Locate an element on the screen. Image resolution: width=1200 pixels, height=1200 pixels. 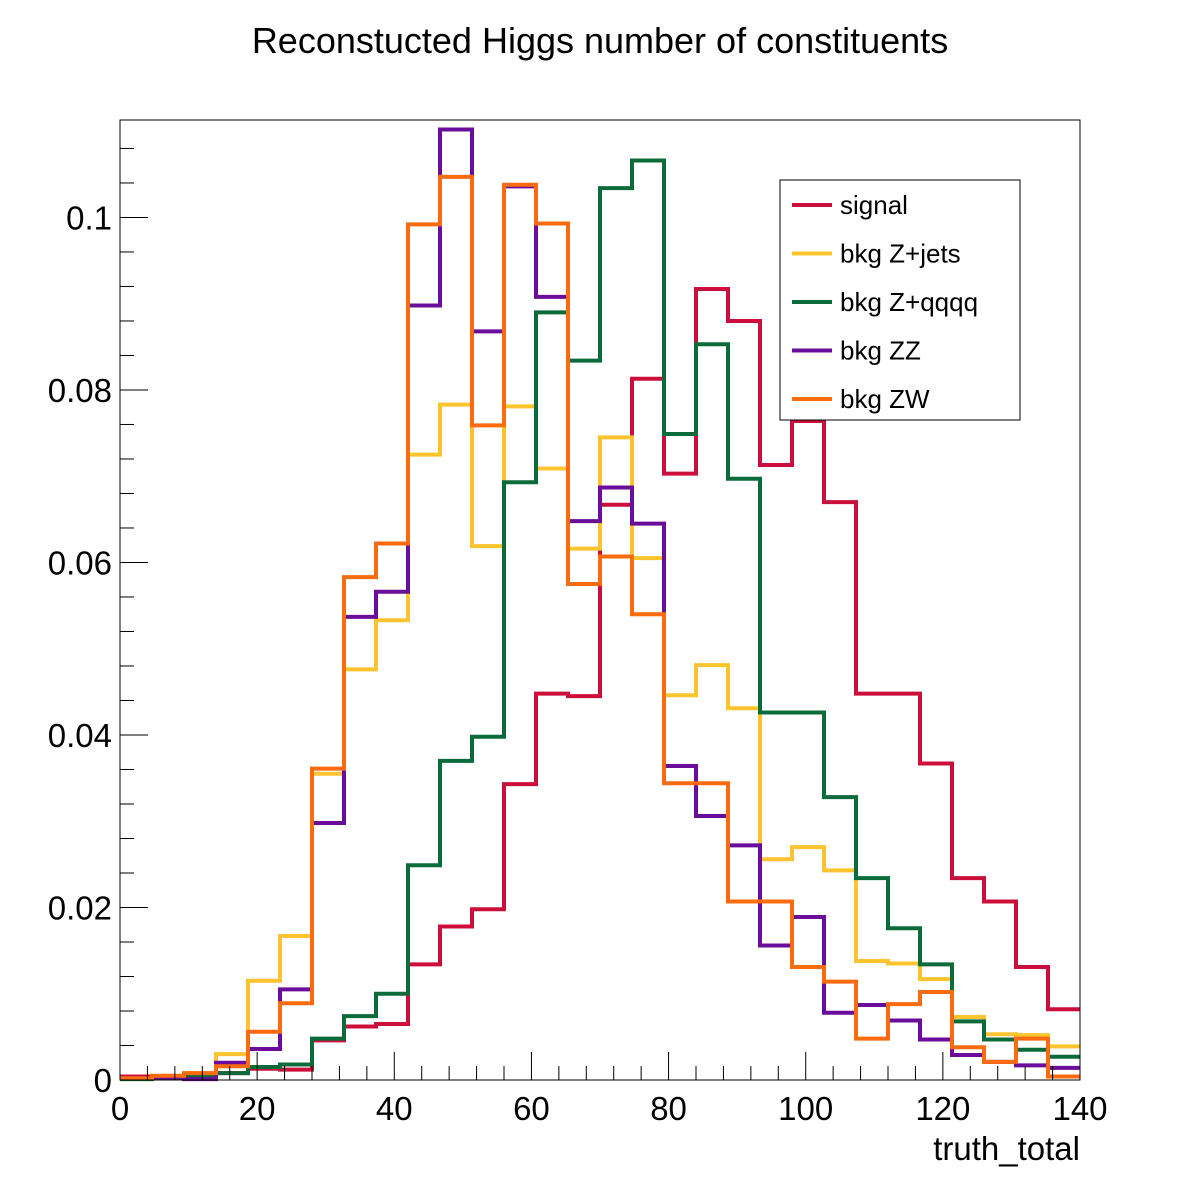
y-tick-label: 0 is located at coordinates (103, 1080).